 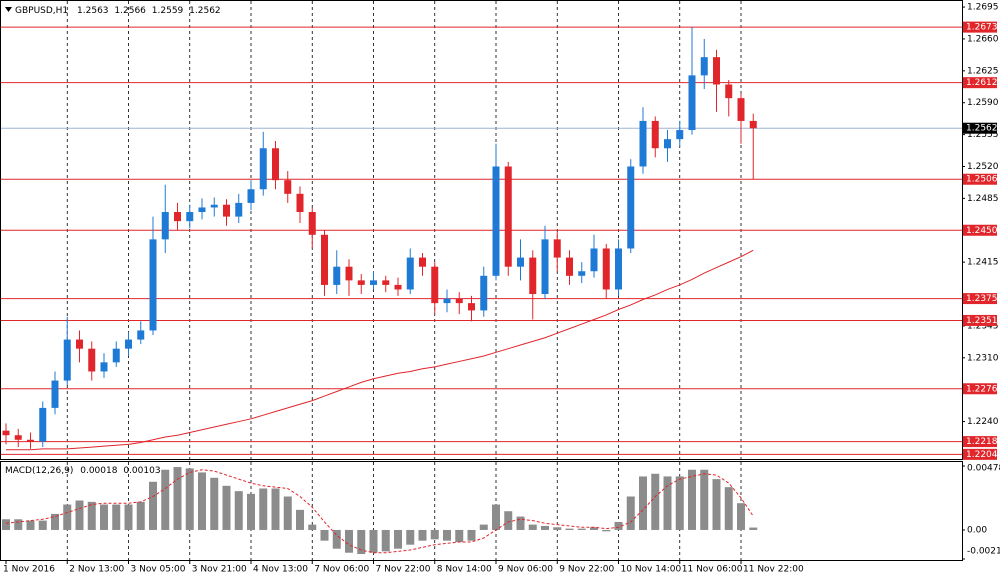 What do you see at coordinates (983, 71) in the screenshot?
I see `y-tick-label: 1.2625` at bounding box center [983, 71].